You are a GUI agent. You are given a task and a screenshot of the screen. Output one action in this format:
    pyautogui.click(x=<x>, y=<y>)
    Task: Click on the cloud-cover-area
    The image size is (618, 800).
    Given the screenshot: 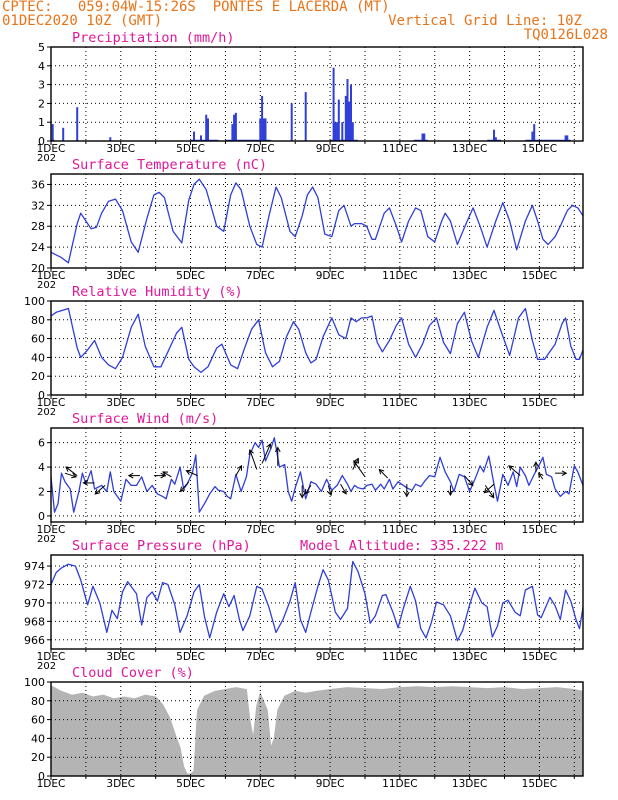 What is the action you would take?
    pyautogui.click(x=317, y=730)
    